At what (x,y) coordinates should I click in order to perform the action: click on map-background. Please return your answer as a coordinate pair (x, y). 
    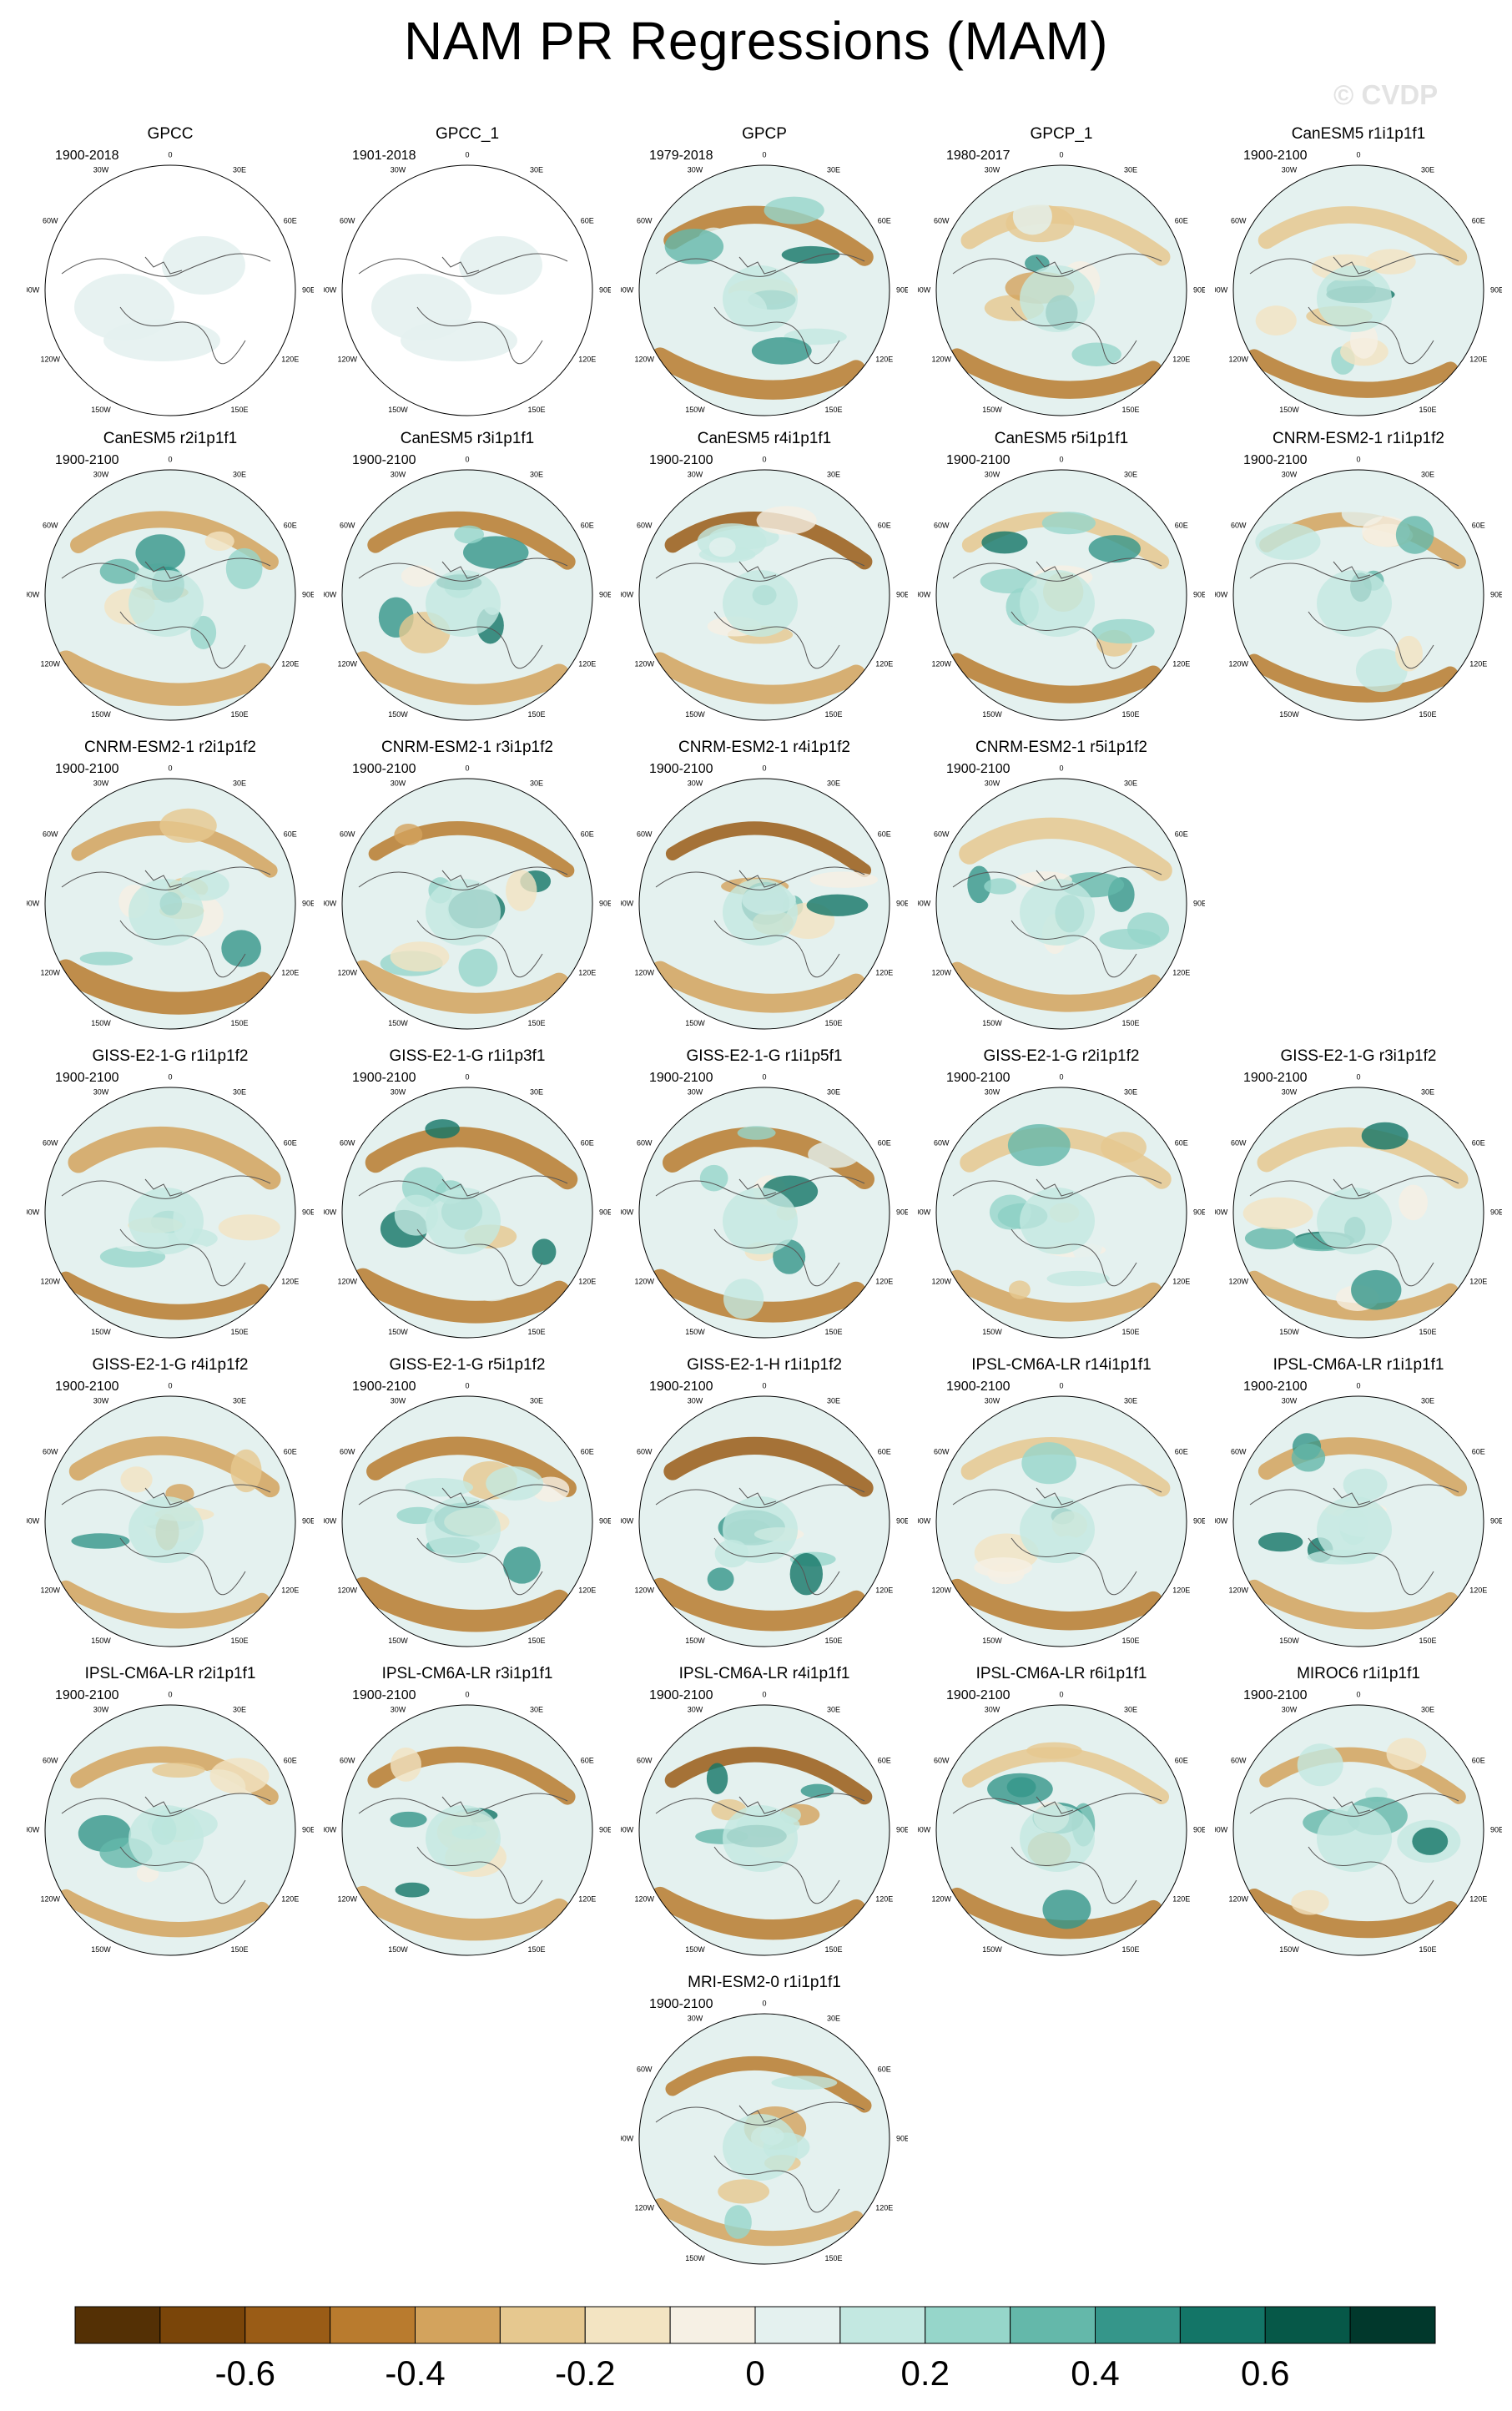
    Looking at the image, I should click on (170, 290).